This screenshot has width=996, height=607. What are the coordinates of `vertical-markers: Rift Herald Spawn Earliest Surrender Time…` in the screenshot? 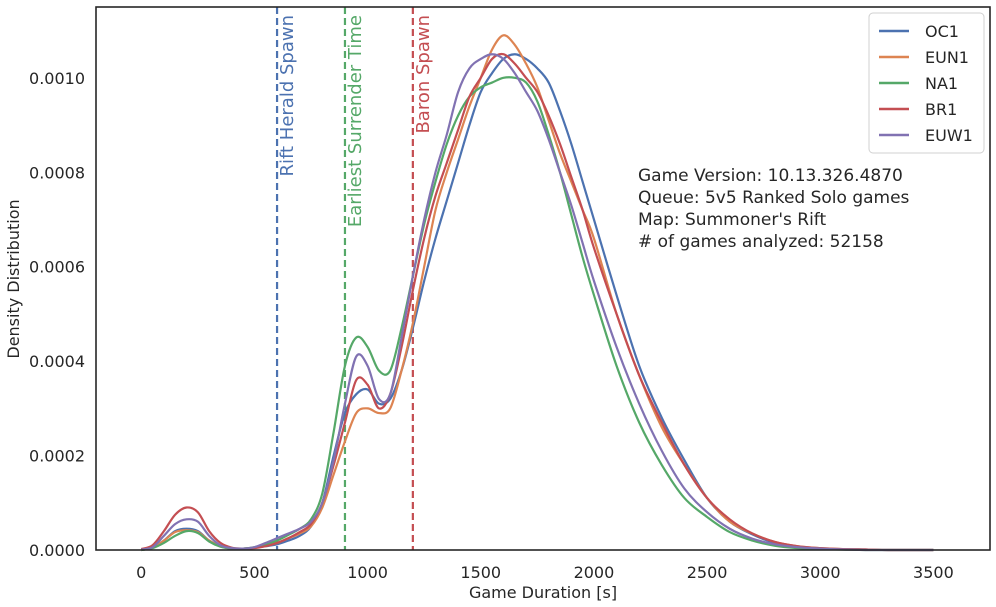 It's located at (354, 278).